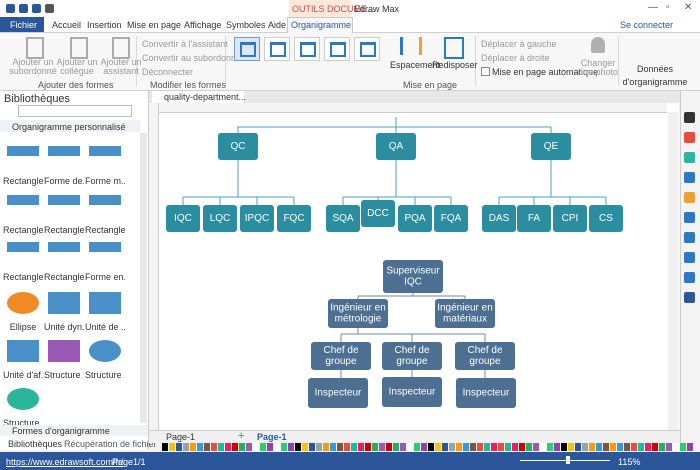 This screenshot has width=700, height=470. I want to click on rearrange-label: Redisposer, so click(455, 65).